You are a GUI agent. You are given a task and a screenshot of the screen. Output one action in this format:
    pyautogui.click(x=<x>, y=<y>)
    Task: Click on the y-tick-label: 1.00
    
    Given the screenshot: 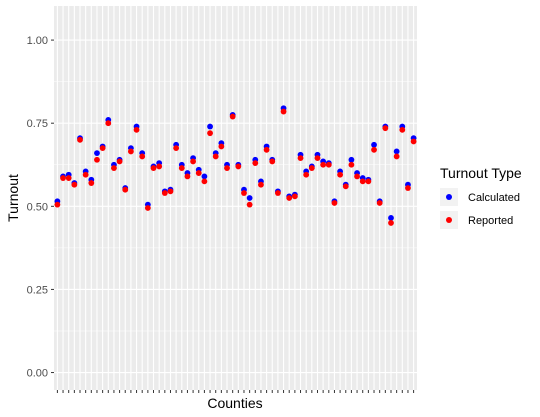 What is the action you would take?
    pyautogui.click(x=37, y=41)
    